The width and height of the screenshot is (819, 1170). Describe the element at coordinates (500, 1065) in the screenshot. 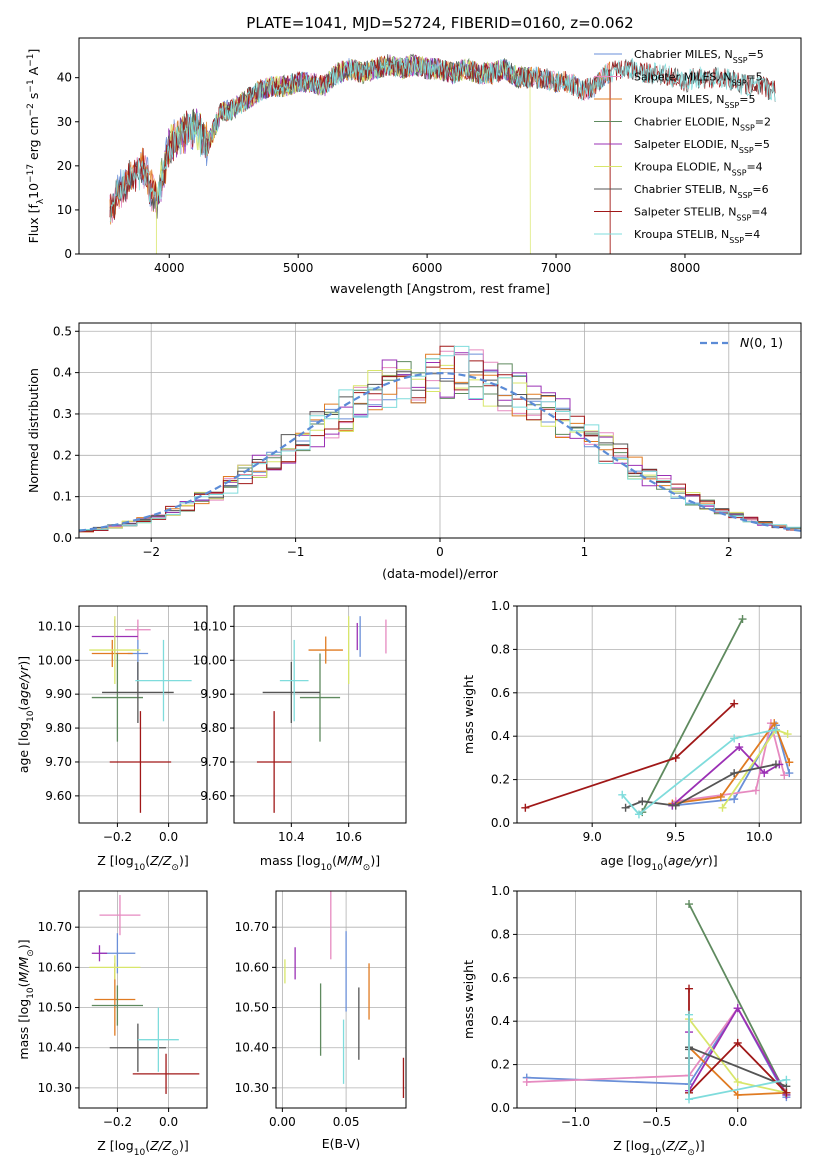

I see `y-tick-label: 0.2` at that location.